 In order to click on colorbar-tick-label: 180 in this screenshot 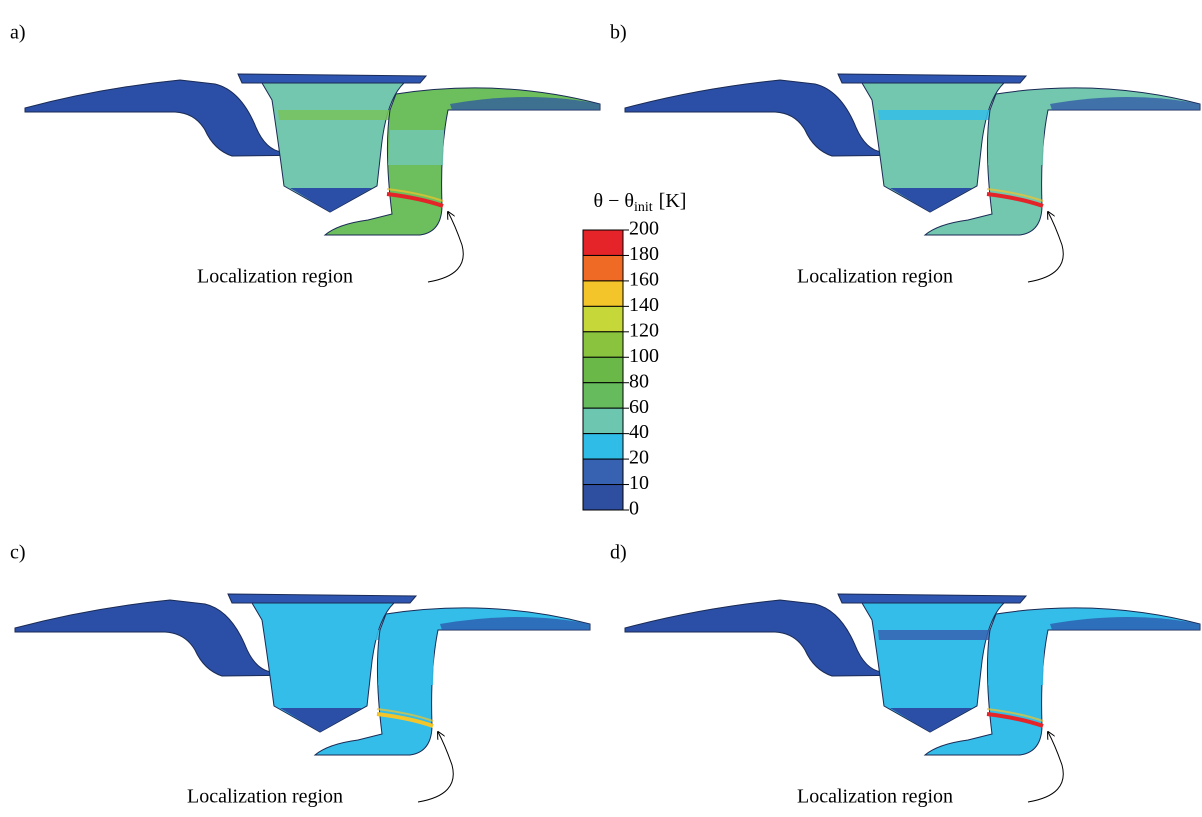, I will do `click(644, 254)`.